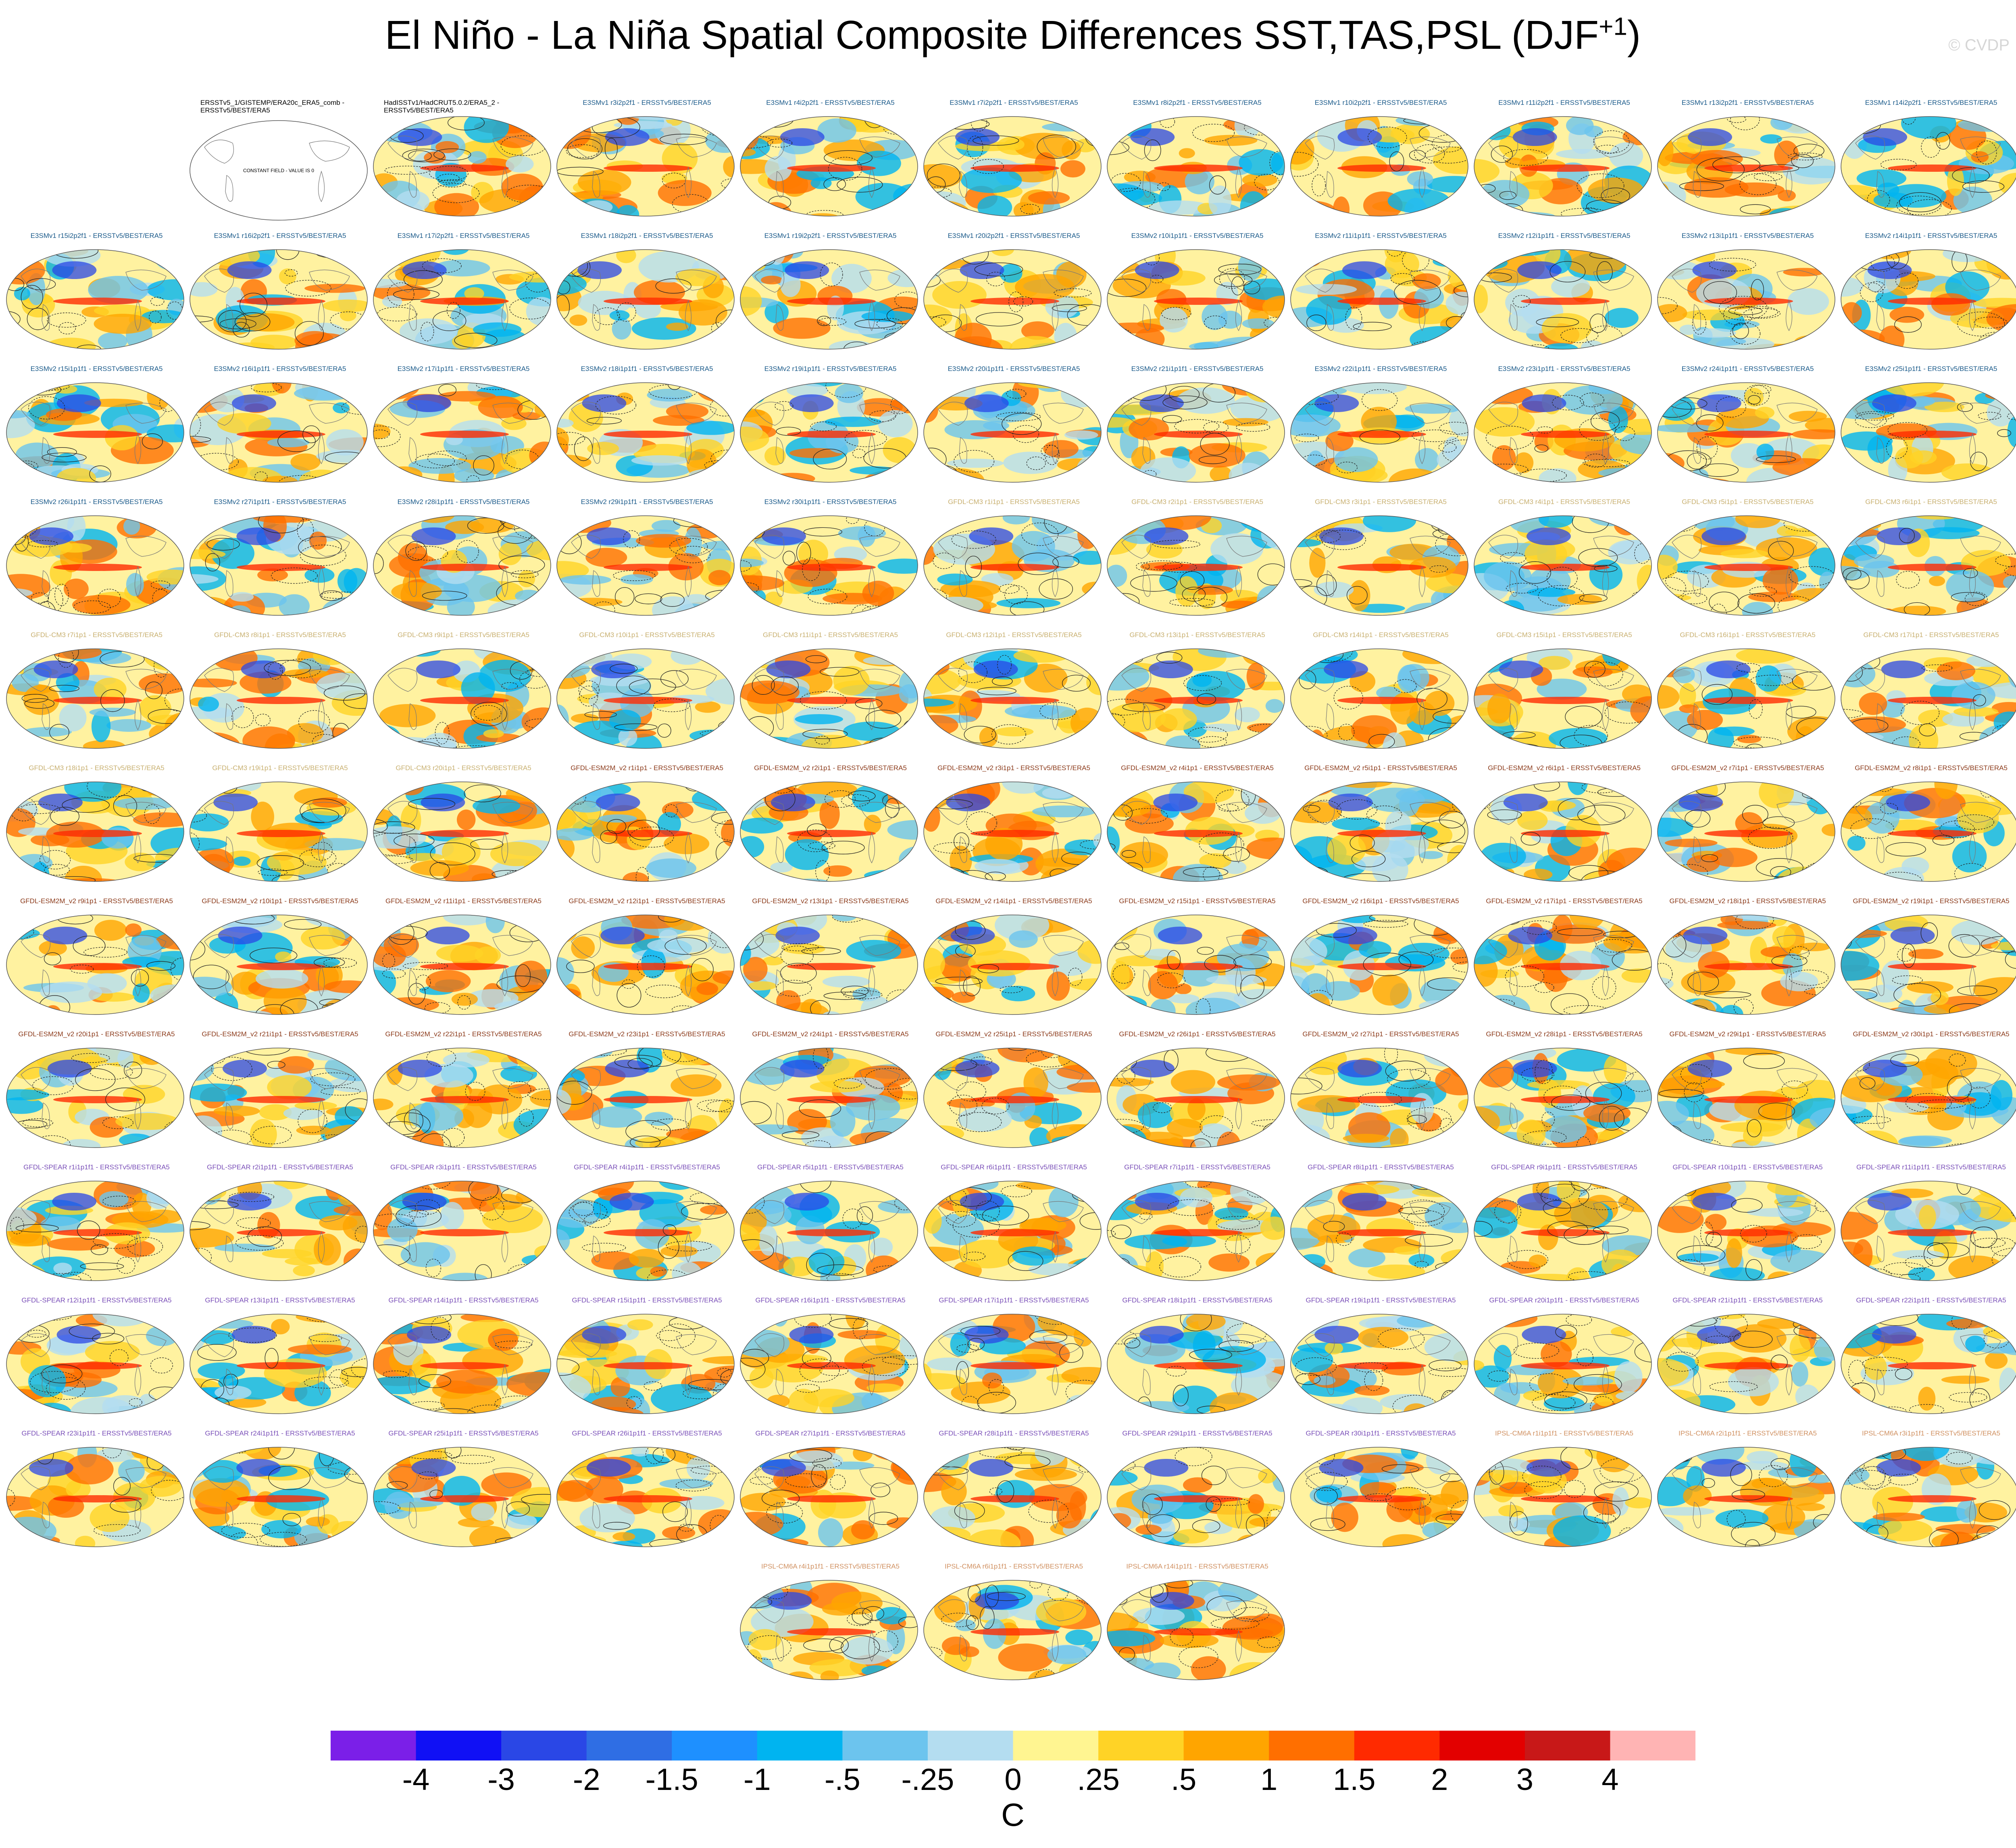  Describe the element at coordinates (1564, 369) in the screenshot. I see `panel-title: E3SMv2 r23i1p1f1 - ERSSTv5/BEST/ERA5` at that location.